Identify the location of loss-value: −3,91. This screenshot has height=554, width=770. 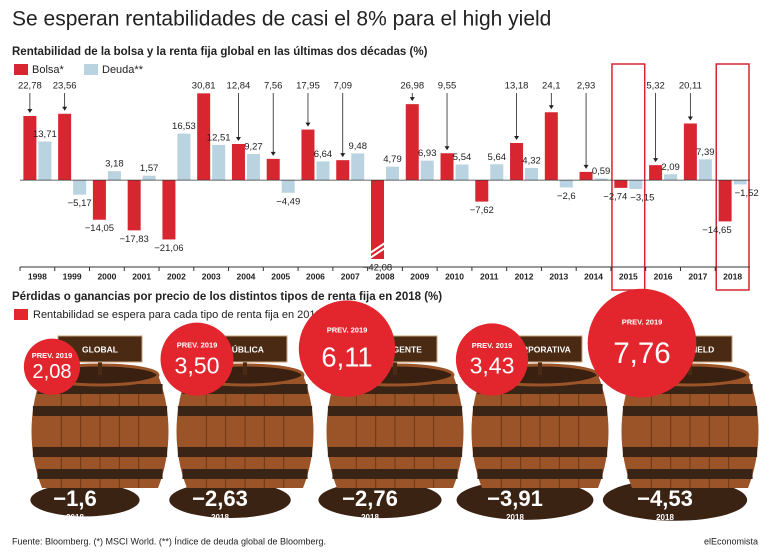
(515, 498).